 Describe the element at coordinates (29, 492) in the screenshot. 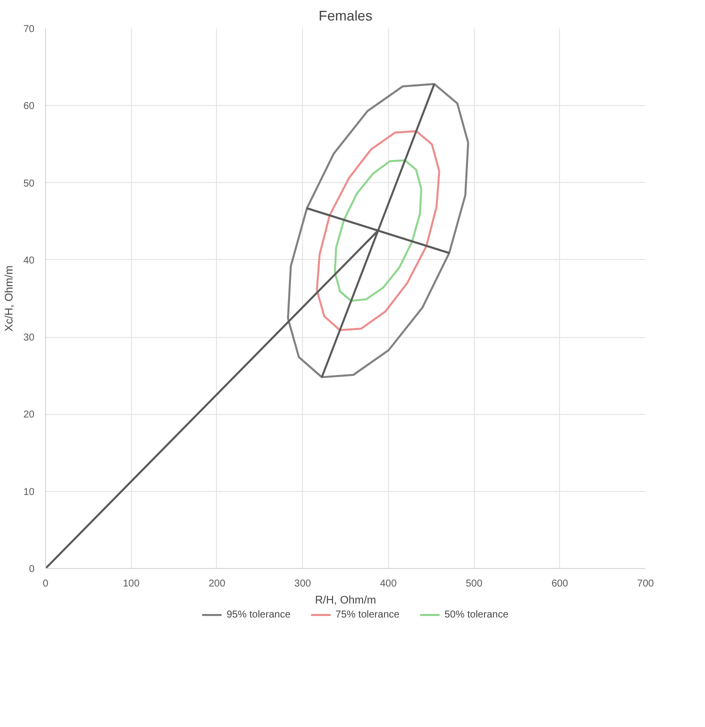

I see `y-tick-label: 10` at that location.